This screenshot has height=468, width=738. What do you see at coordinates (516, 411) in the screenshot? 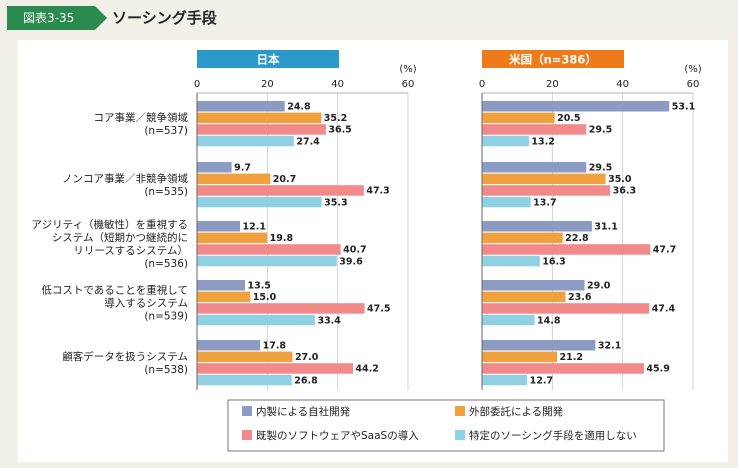
I see `legend-label-2: 外部委託による開発` at bounding box center [516, 411].